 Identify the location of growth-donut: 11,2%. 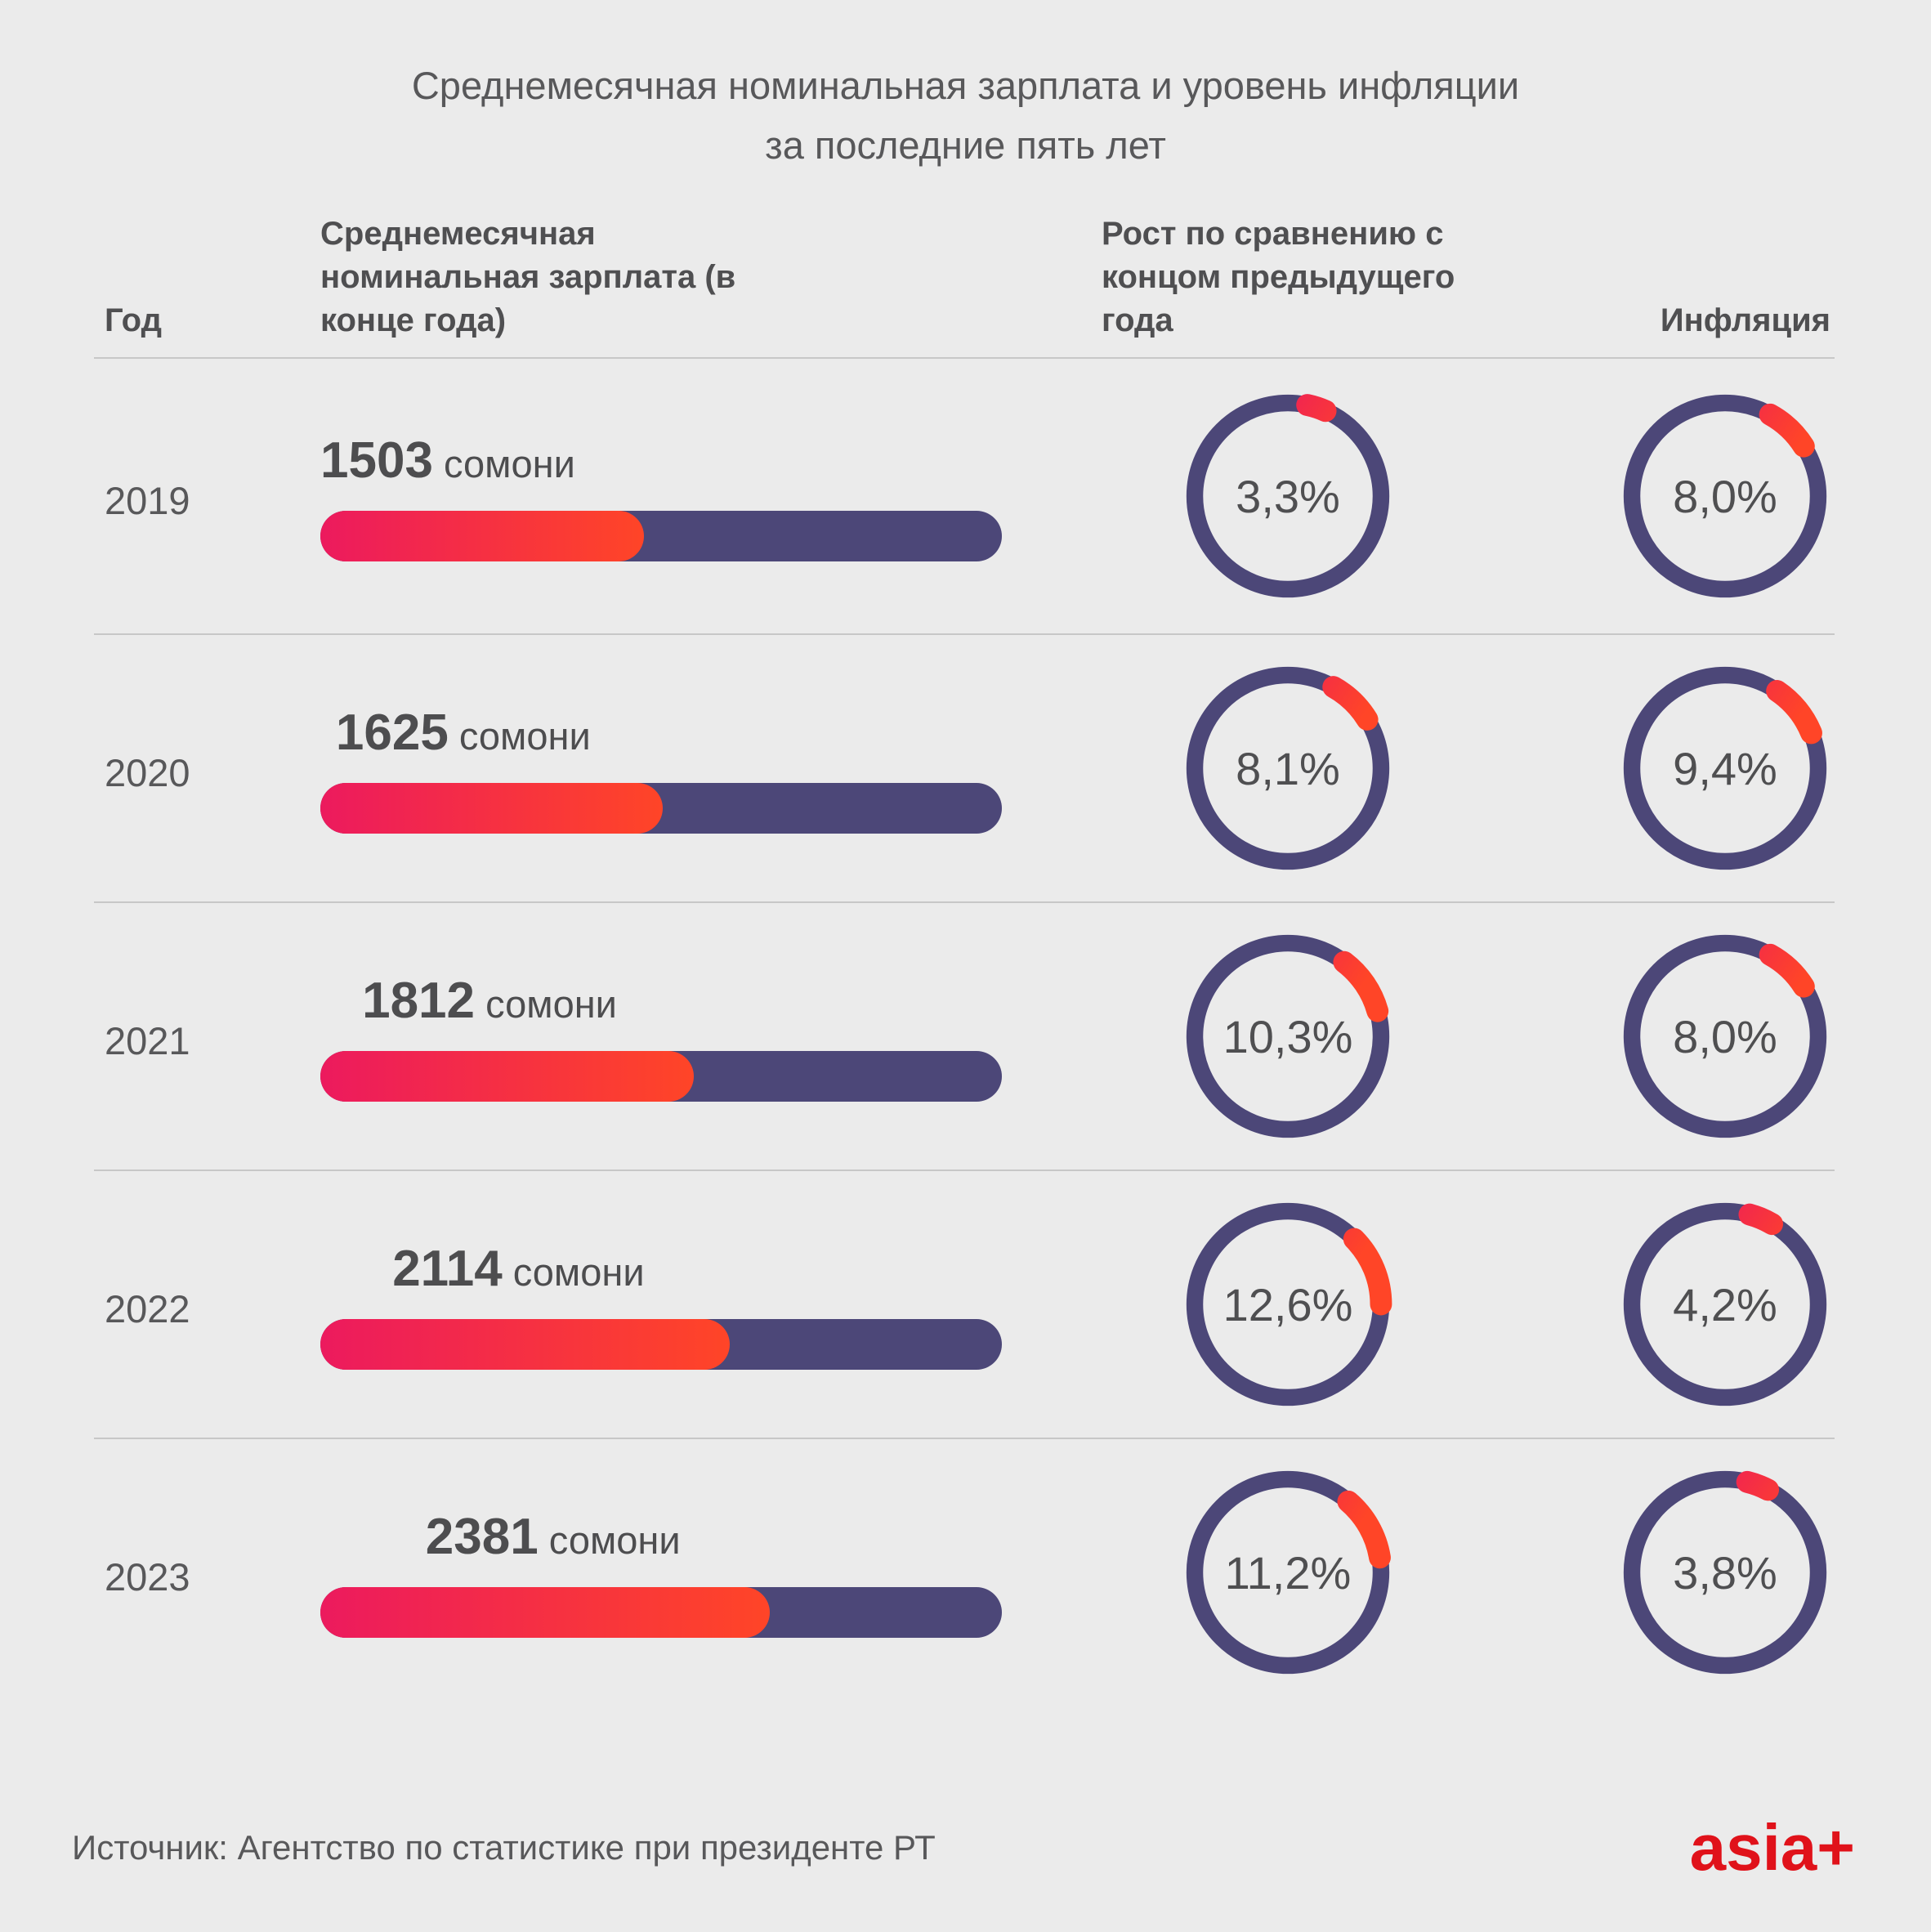
(1287, 1572).